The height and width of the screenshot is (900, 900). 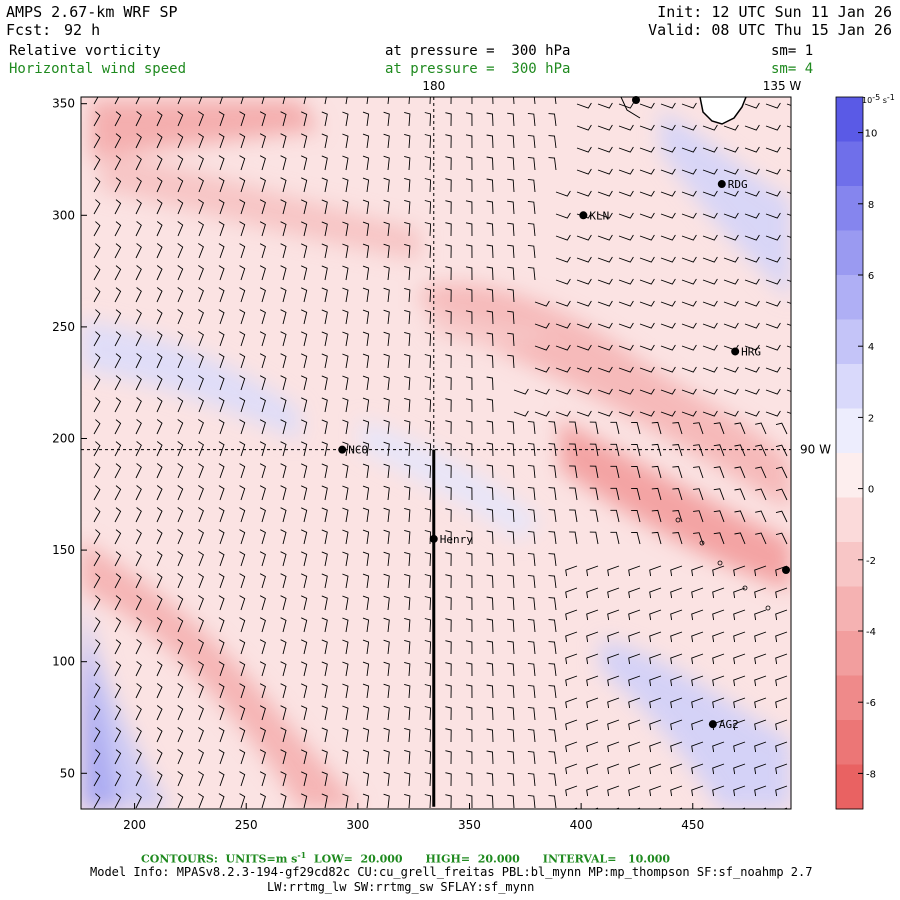 I want to click on field1-level: at pressure = 300 hPa, so click(x=478, y=51).